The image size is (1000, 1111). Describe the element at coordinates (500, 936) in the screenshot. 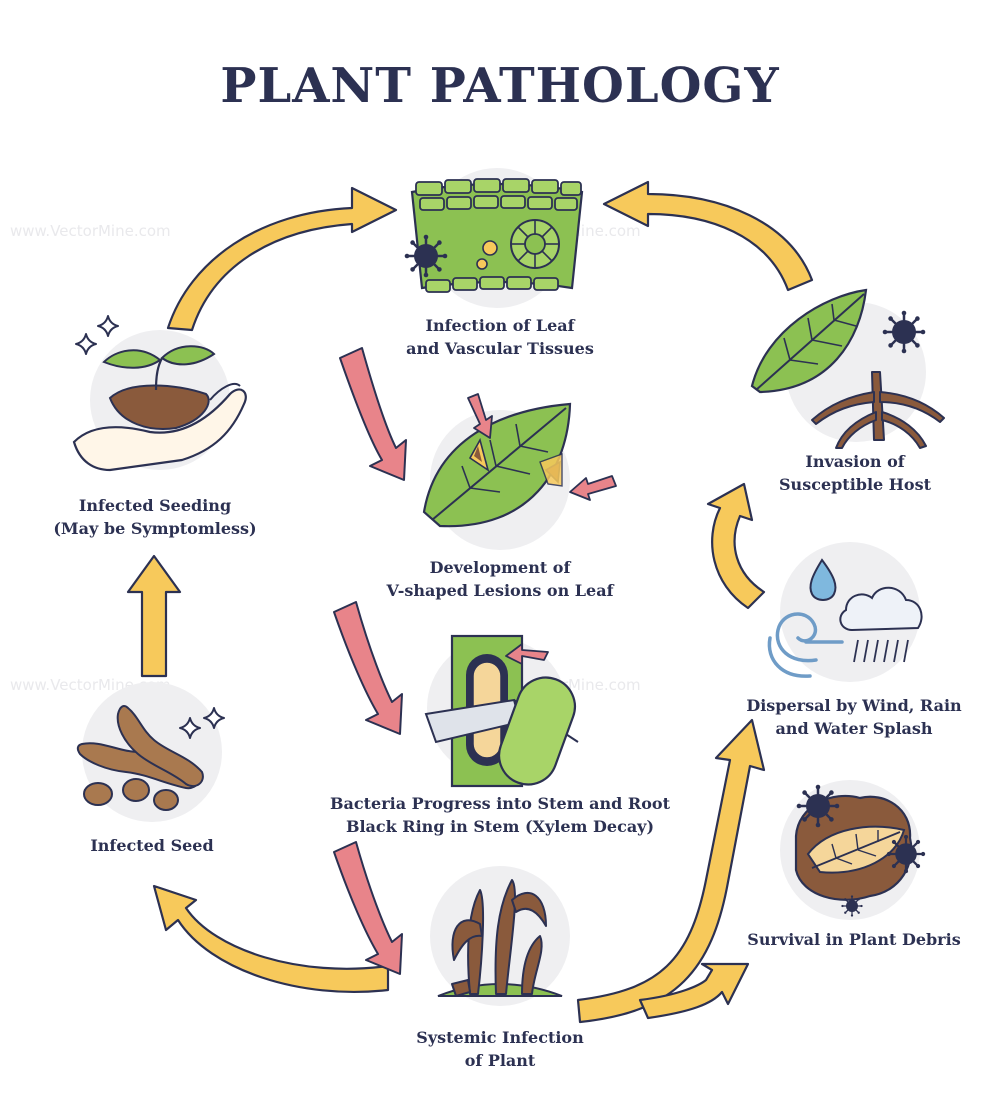

I see `wilted-plant-illustration` at that location.